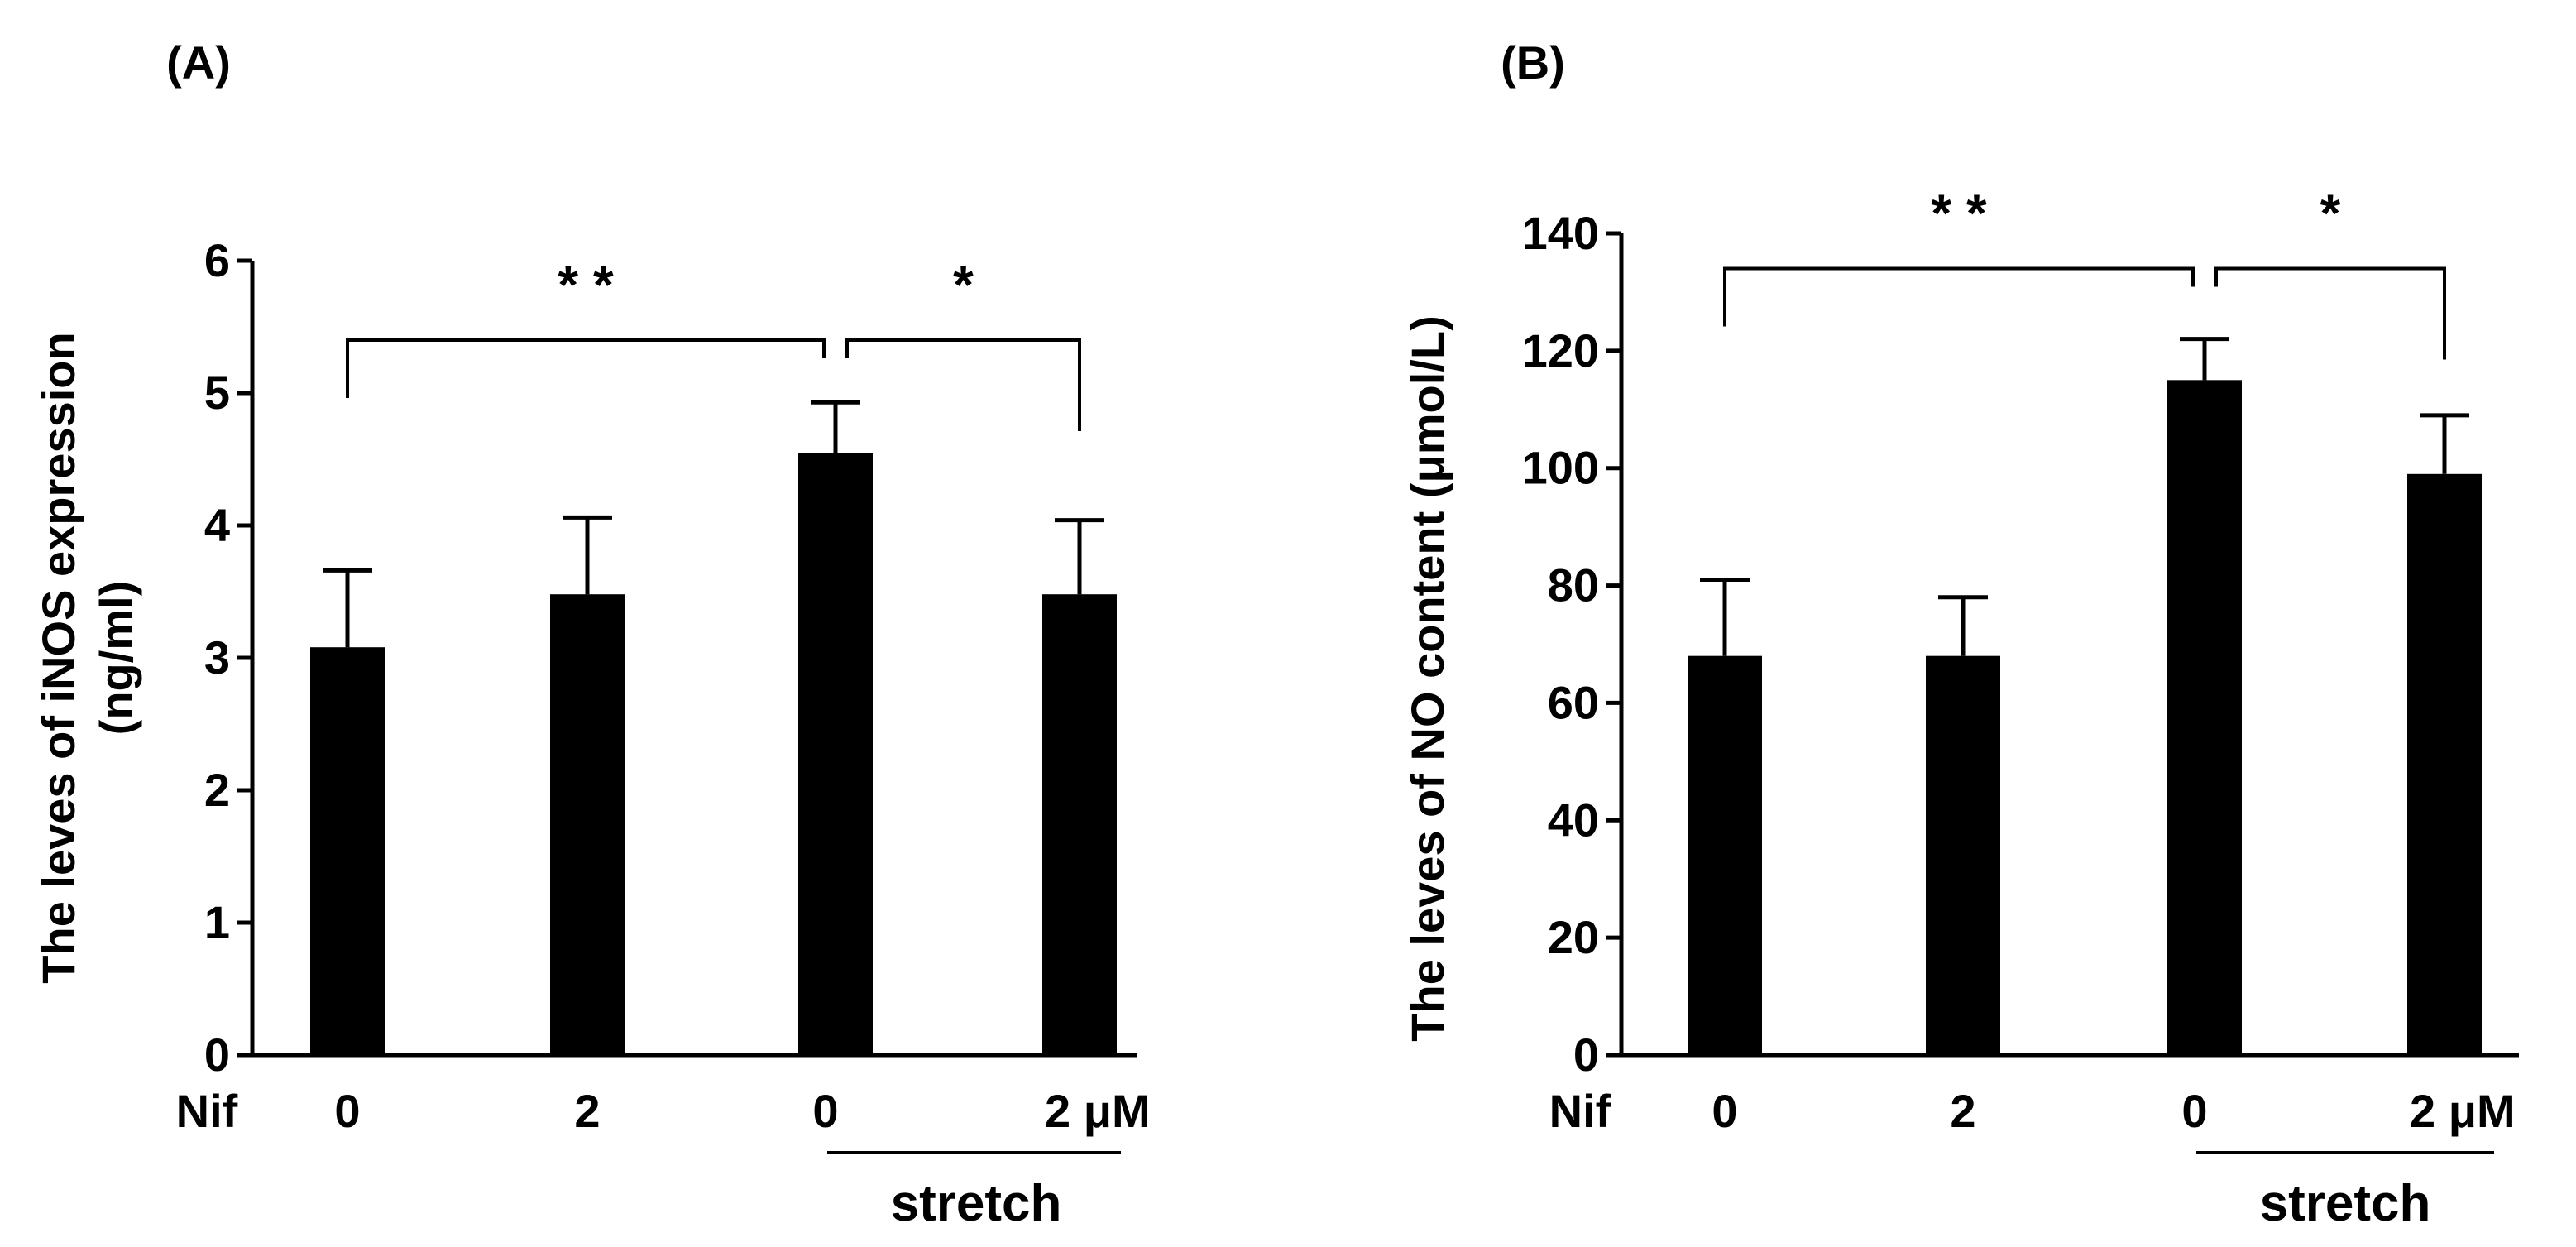 Image resolution: width=2576 pixels, height=1247 pixels. I want to click on y-tick-label: 6, so click(217, 260).